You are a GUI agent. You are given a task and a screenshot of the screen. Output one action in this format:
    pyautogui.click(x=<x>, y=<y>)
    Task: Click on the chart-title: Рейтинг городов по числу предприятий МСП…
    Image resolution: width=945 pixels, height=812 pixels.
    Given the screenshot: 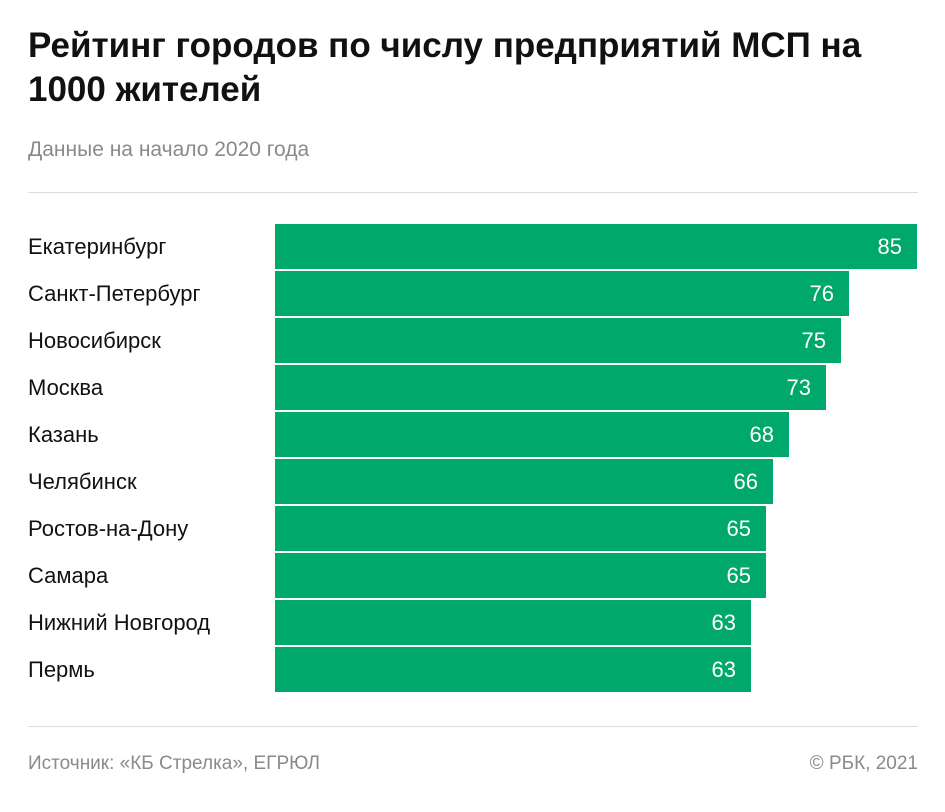 What is the action you would take?
    pyautogui.click(x=445, y=67)
    